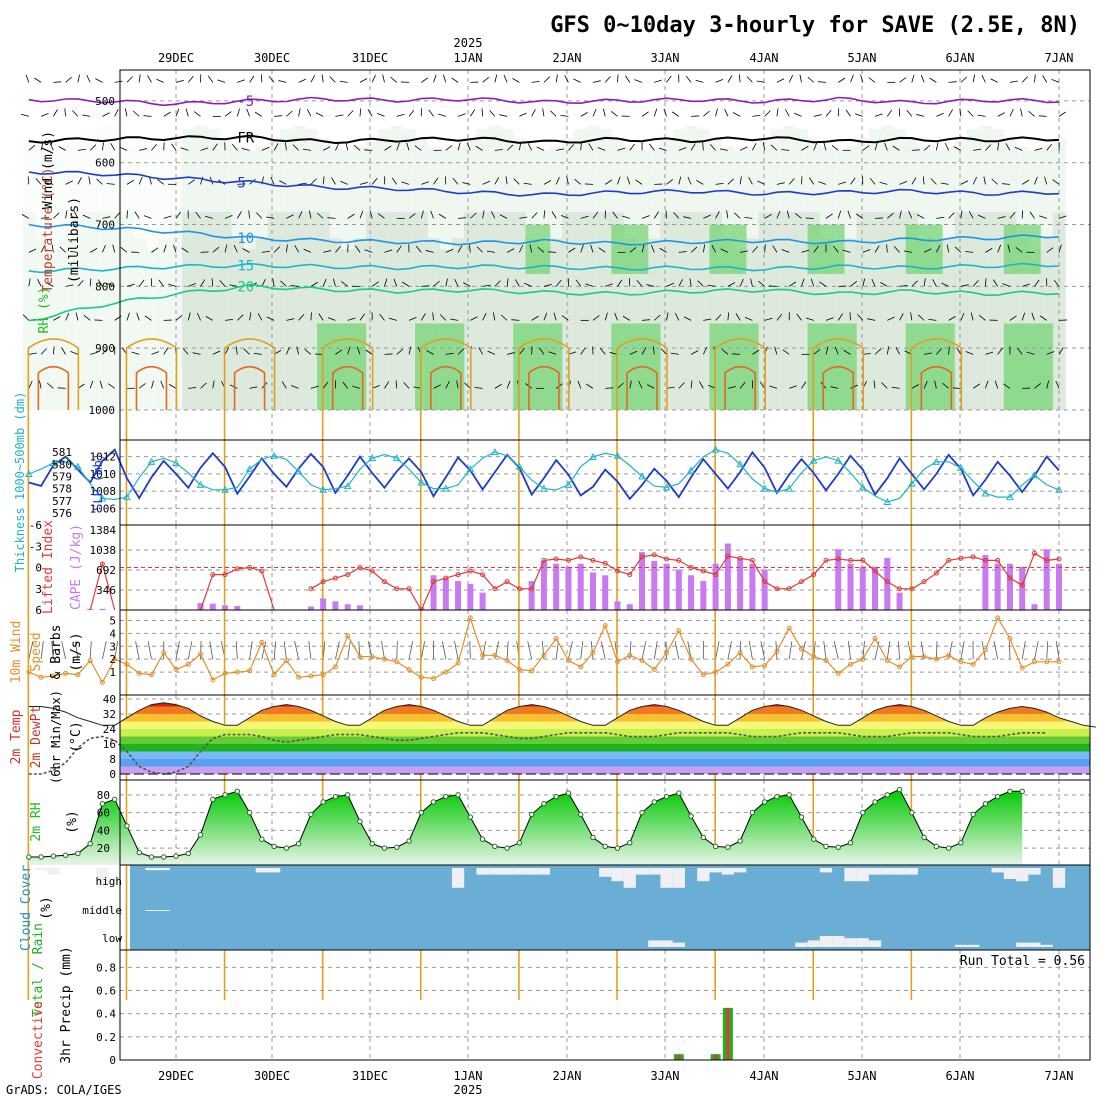  Describe the element at coordinates (176, 58) in the screenshot. I see `top-day-label: 29DEC` at that location.